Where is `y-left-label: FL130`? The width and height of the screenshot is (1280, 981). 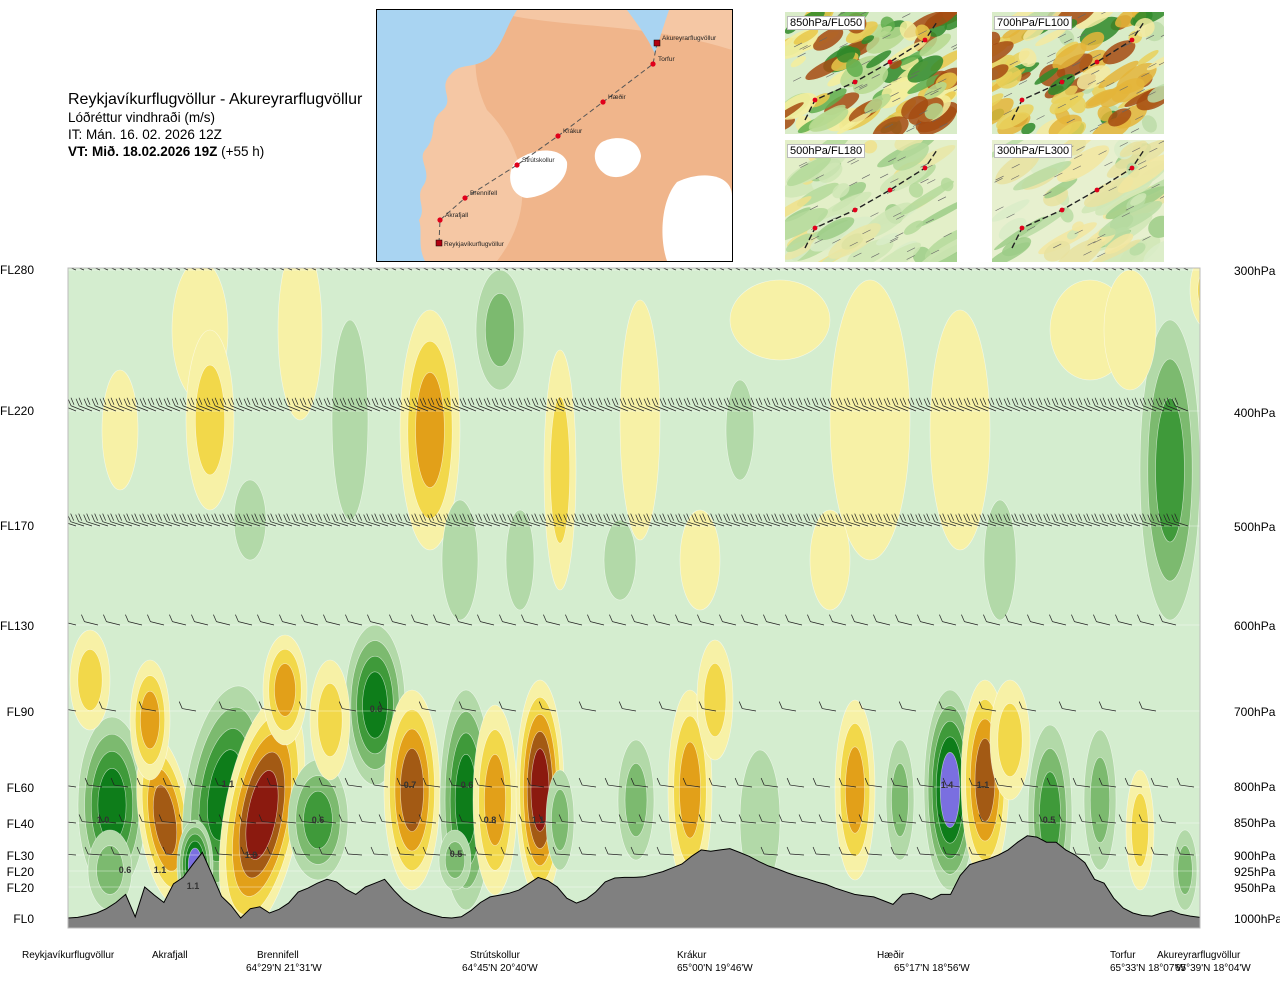
y-left-label: FL130 is located at coordinates (17, 626).